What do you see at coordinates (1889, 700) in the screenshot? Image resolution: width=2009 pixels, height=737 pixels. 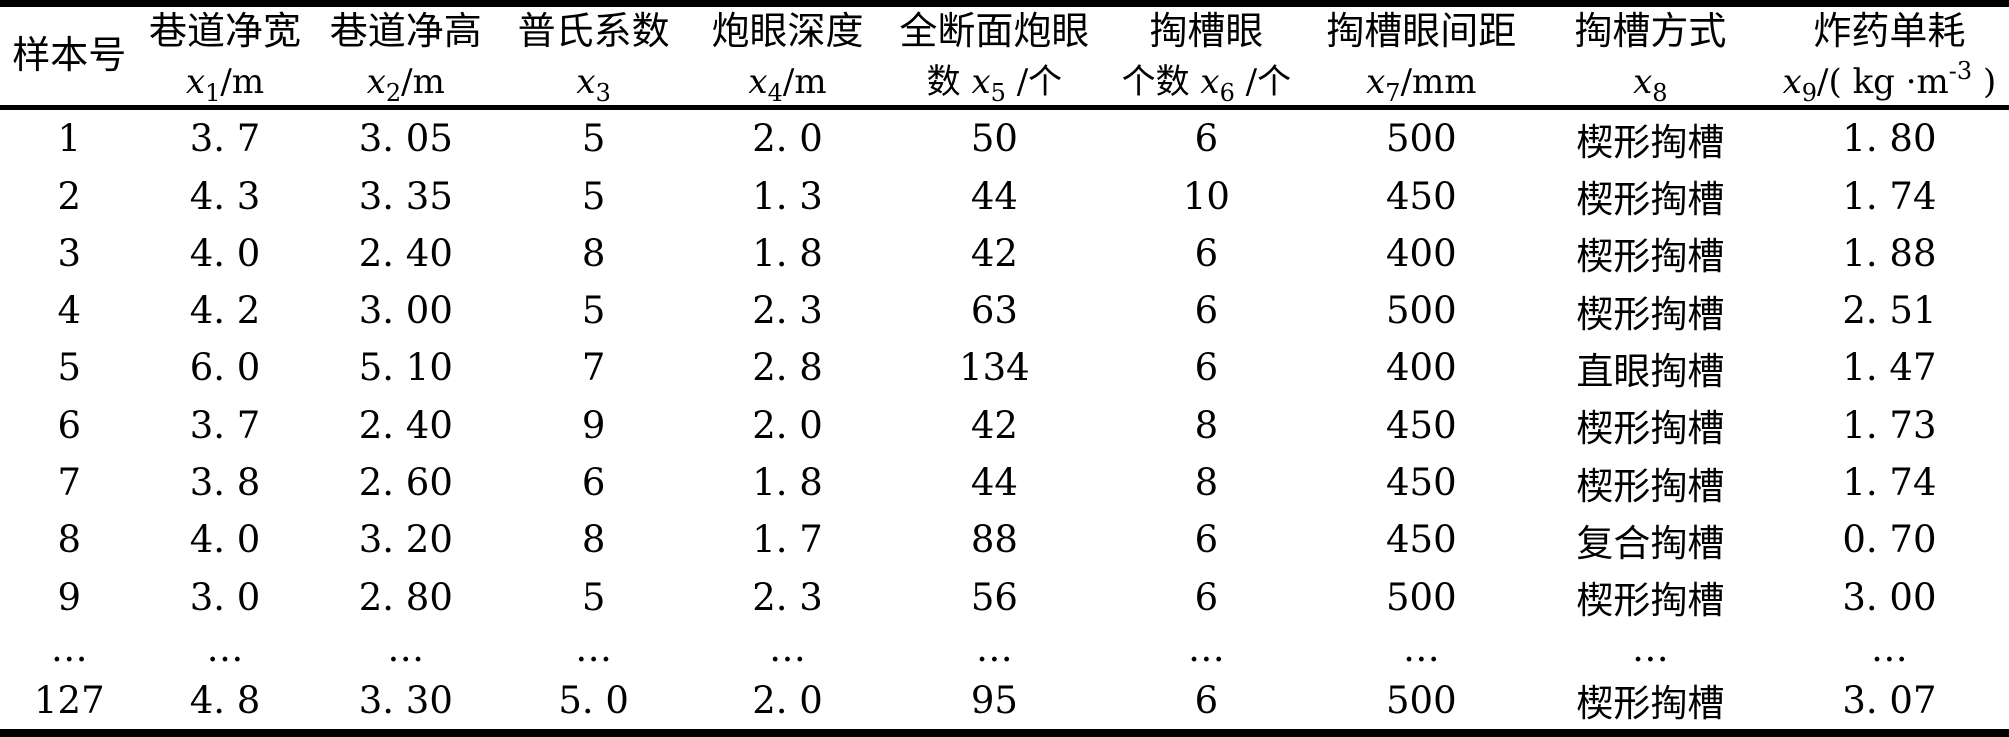 I see `table-cell: 3. 07` at bounding box center [1889, 700].